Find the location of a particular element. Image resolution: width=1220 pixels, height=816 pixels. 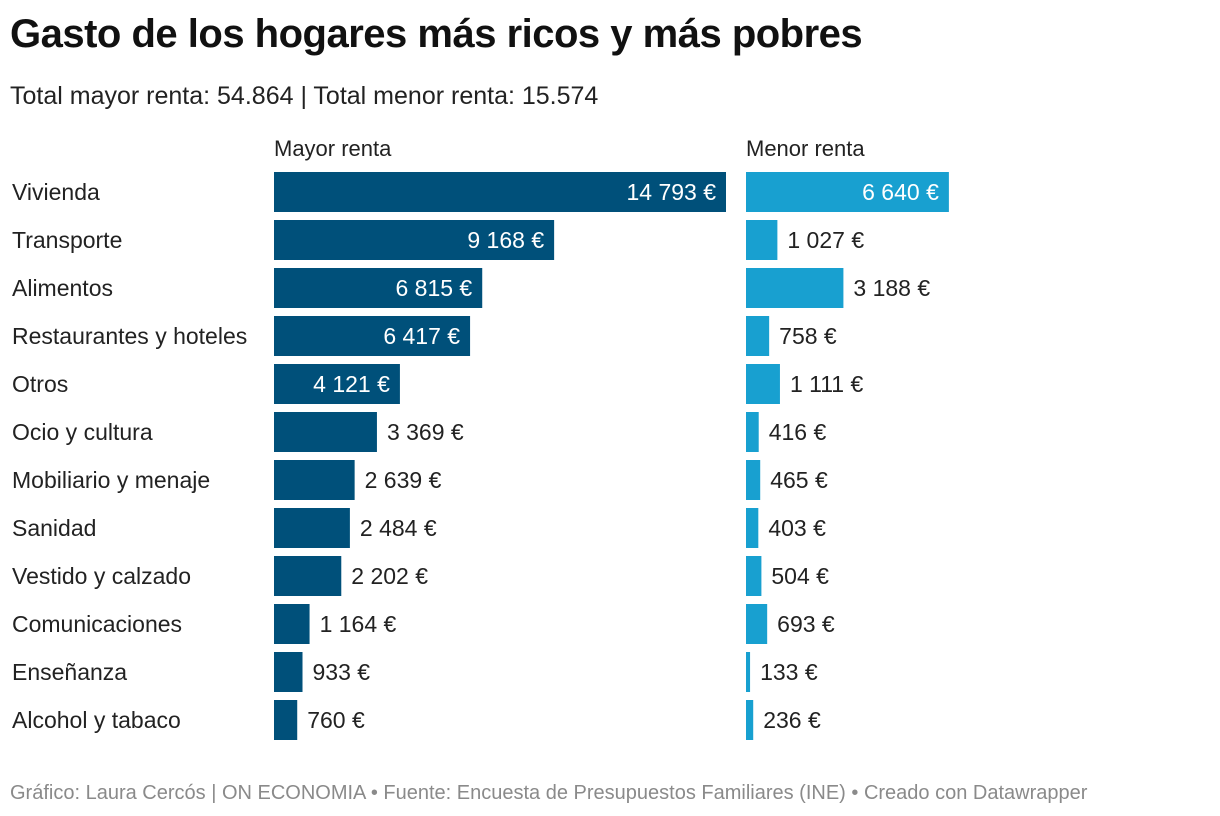

value-label-mayor-renta: 2 202 € is located at coordinates (389, 576).